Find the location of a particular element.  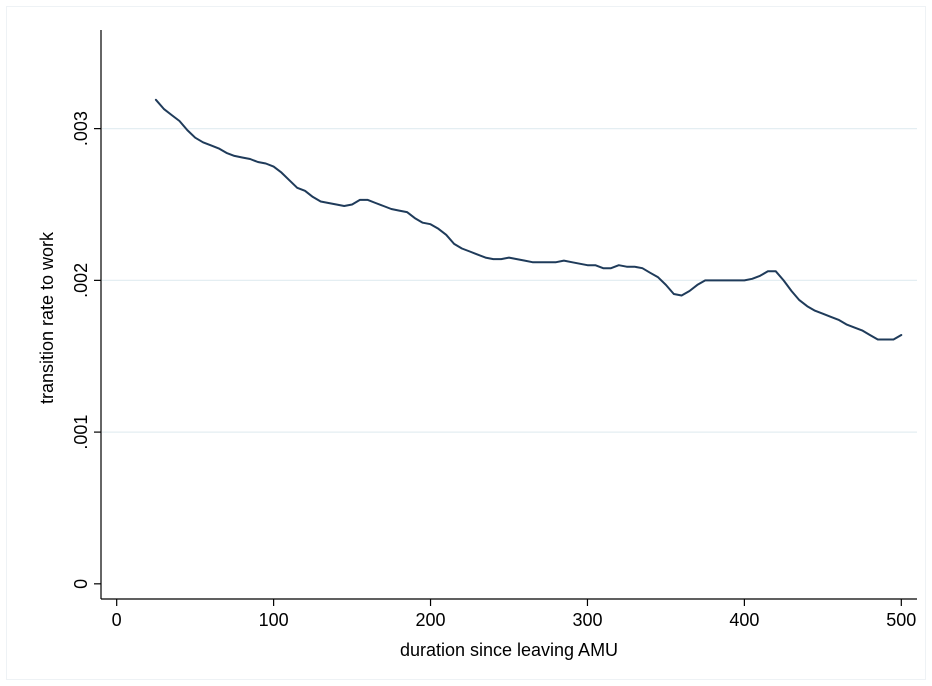

x-axis-title: duration since leaving AMU is located at coordinates (509, 650).